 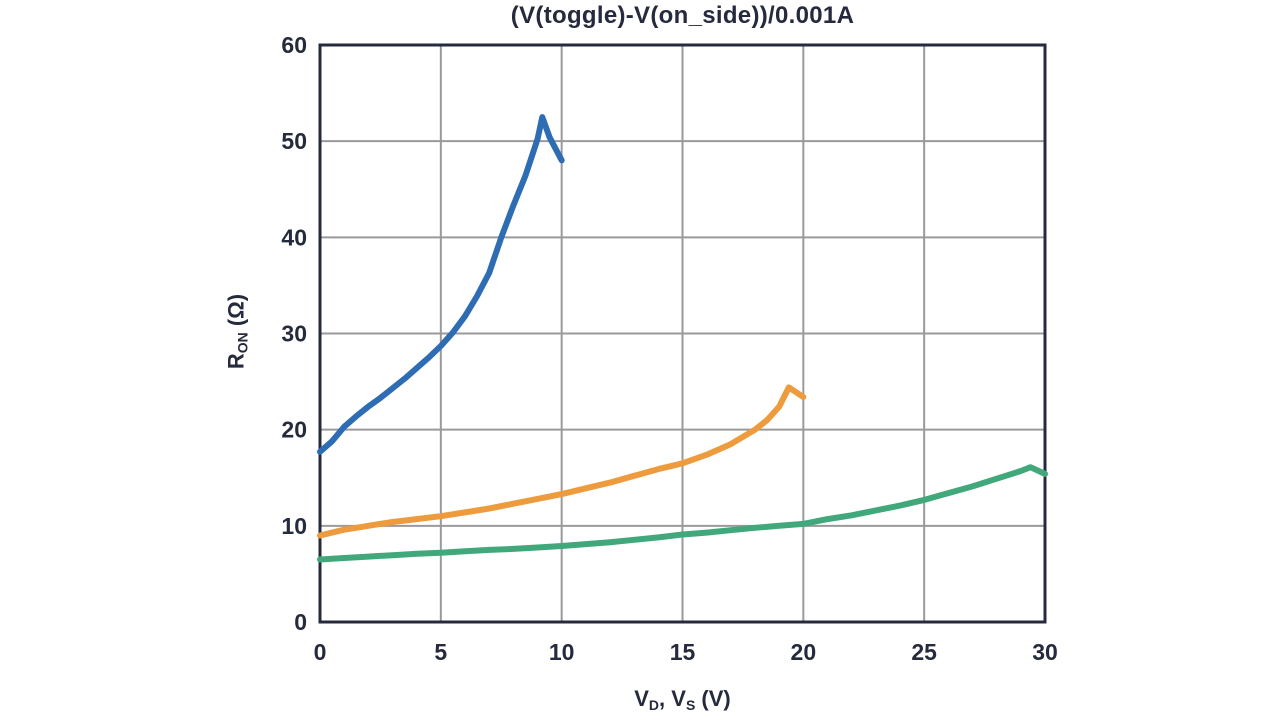 I want to click on y-tick-label-60: 60, so click(x=294, y=45).